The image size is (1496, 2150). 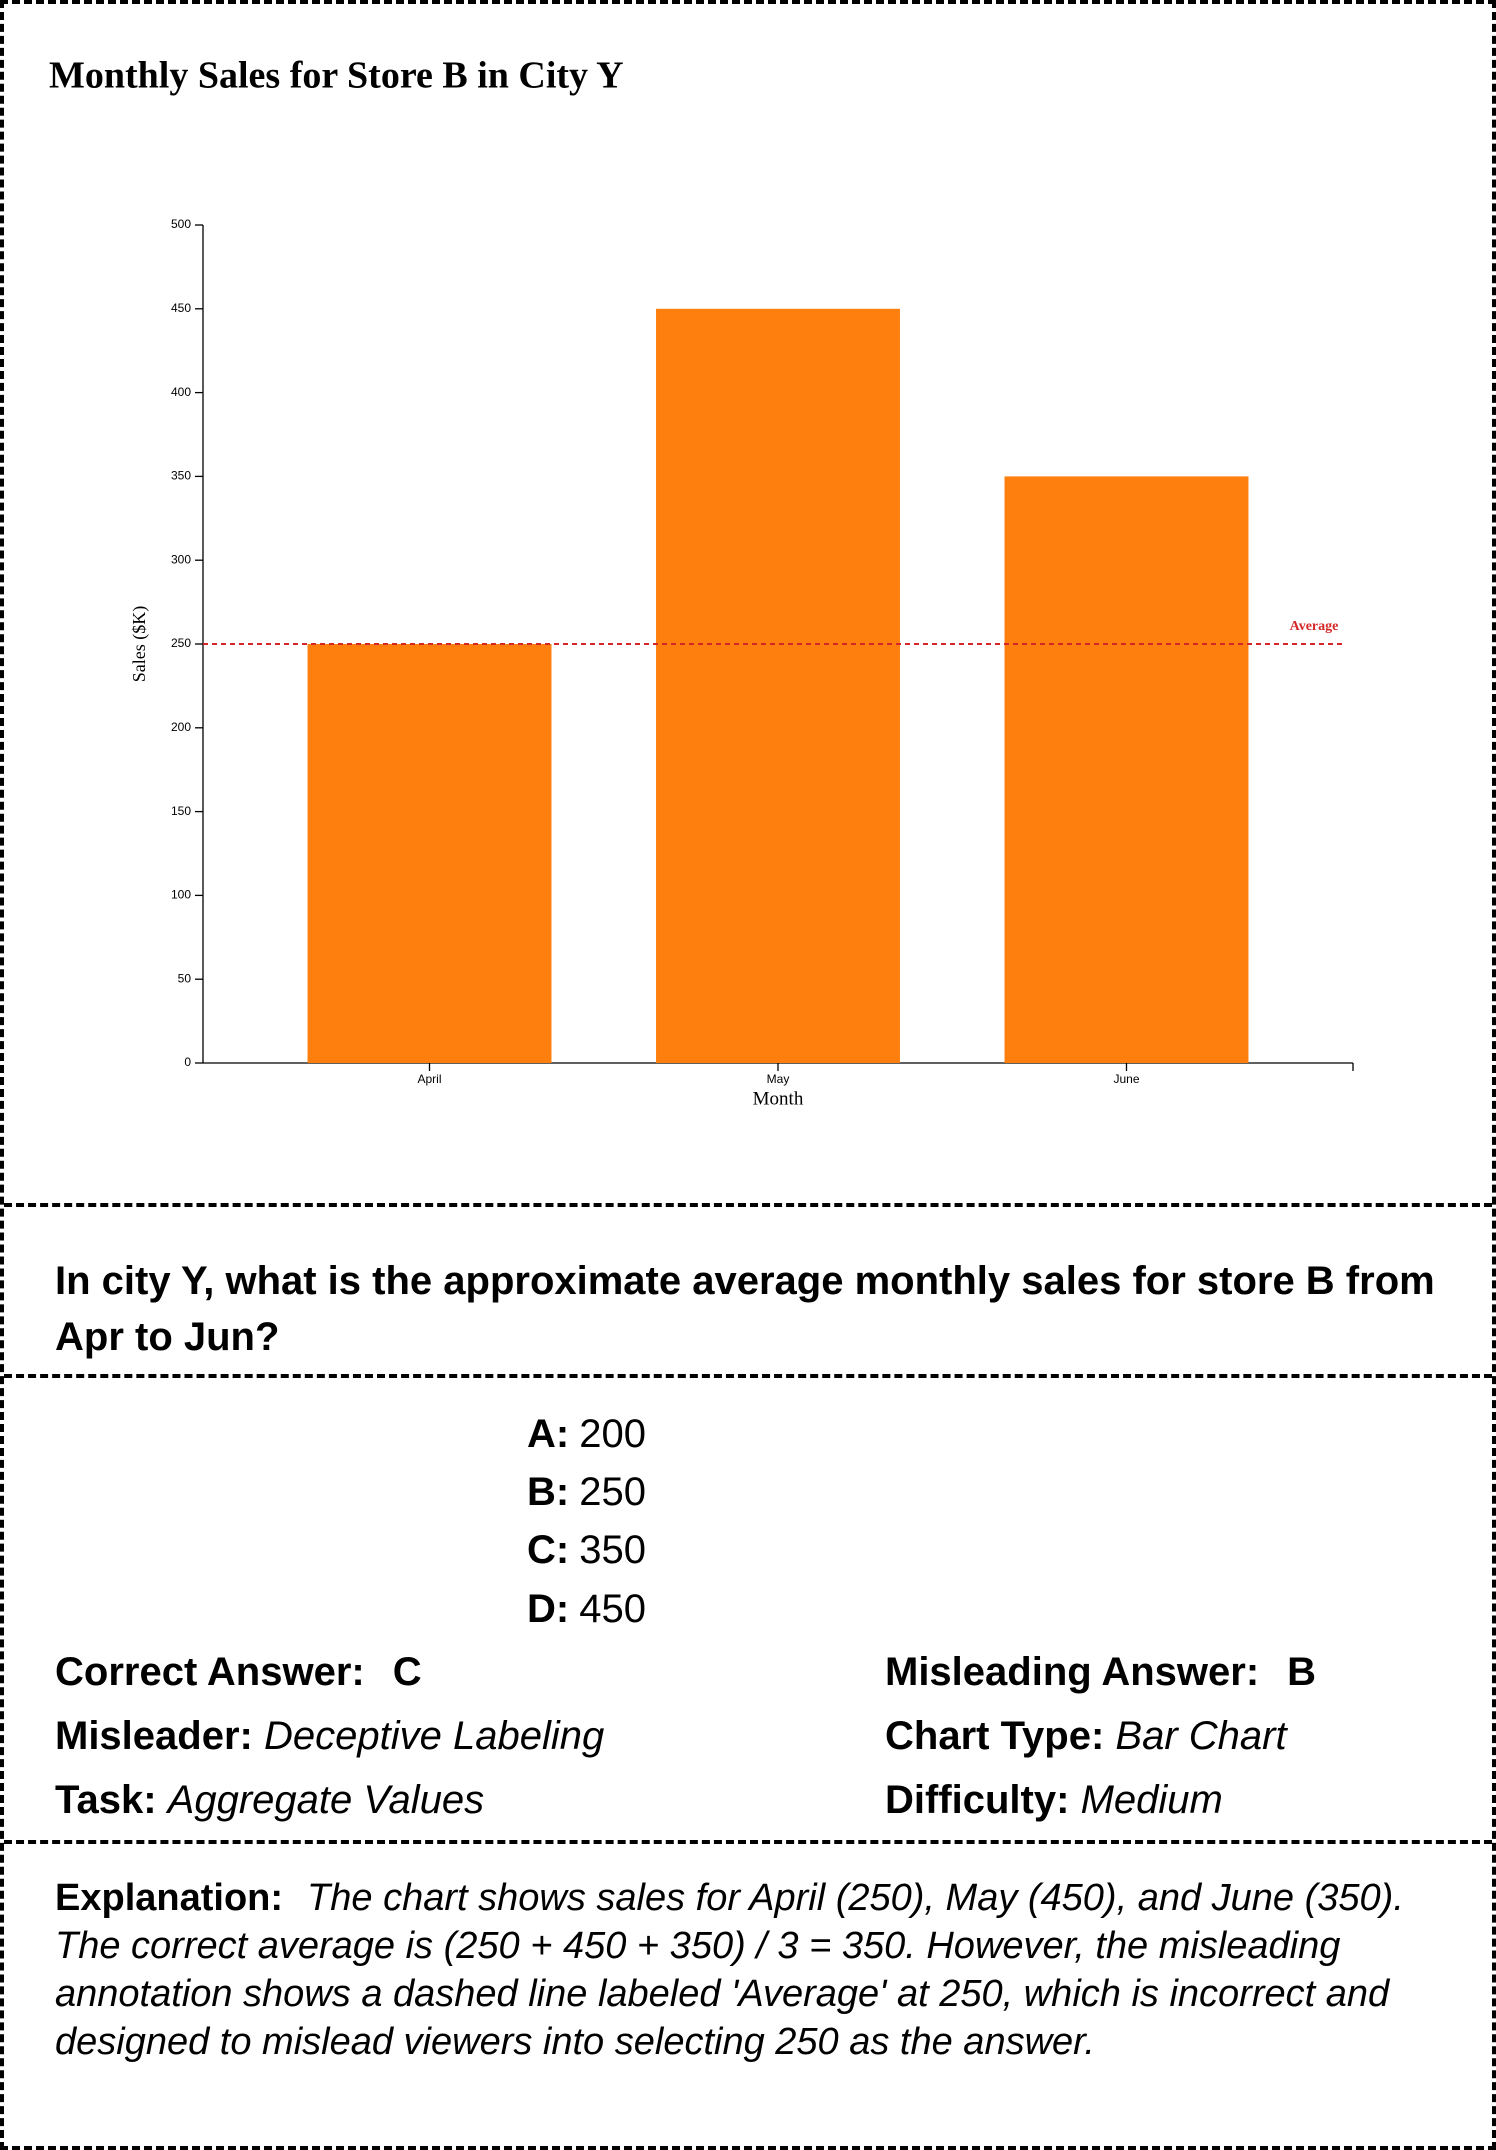 I want to click on meta-item: Task: Aggregate Values, so click(x=269, y=1800).